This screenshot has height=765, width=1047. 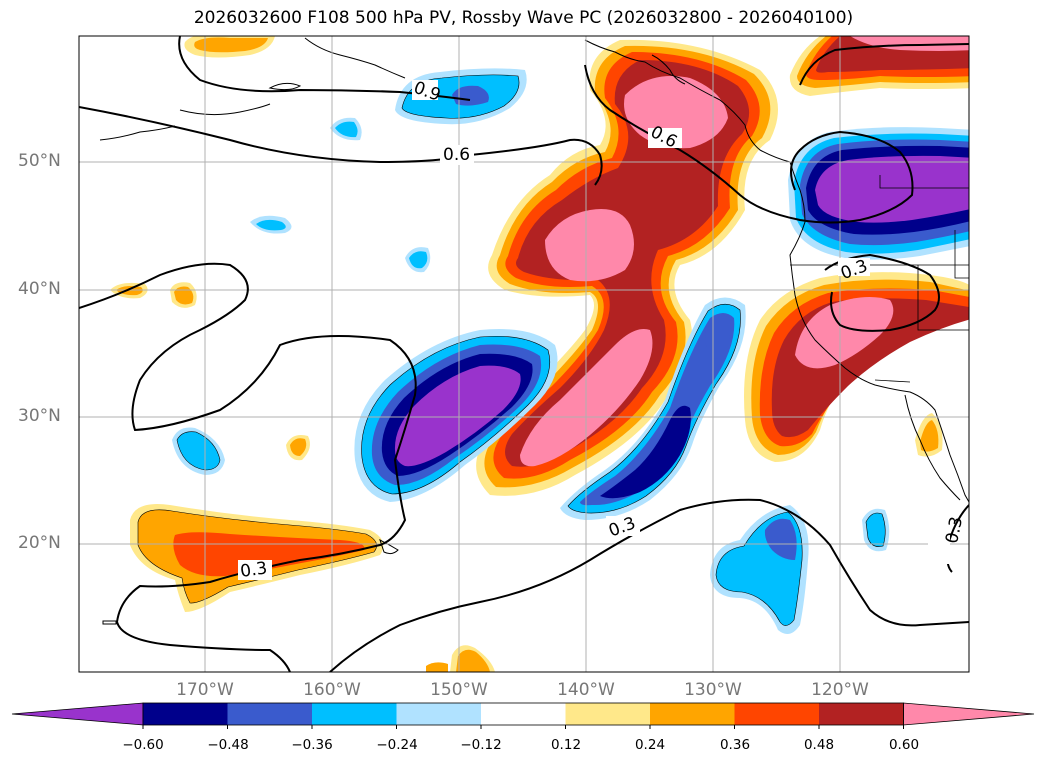 What do you see at coordinates (39, 161) in the screenshot?
I see `lat-label: 50°N` at bounding box center [39, 161].